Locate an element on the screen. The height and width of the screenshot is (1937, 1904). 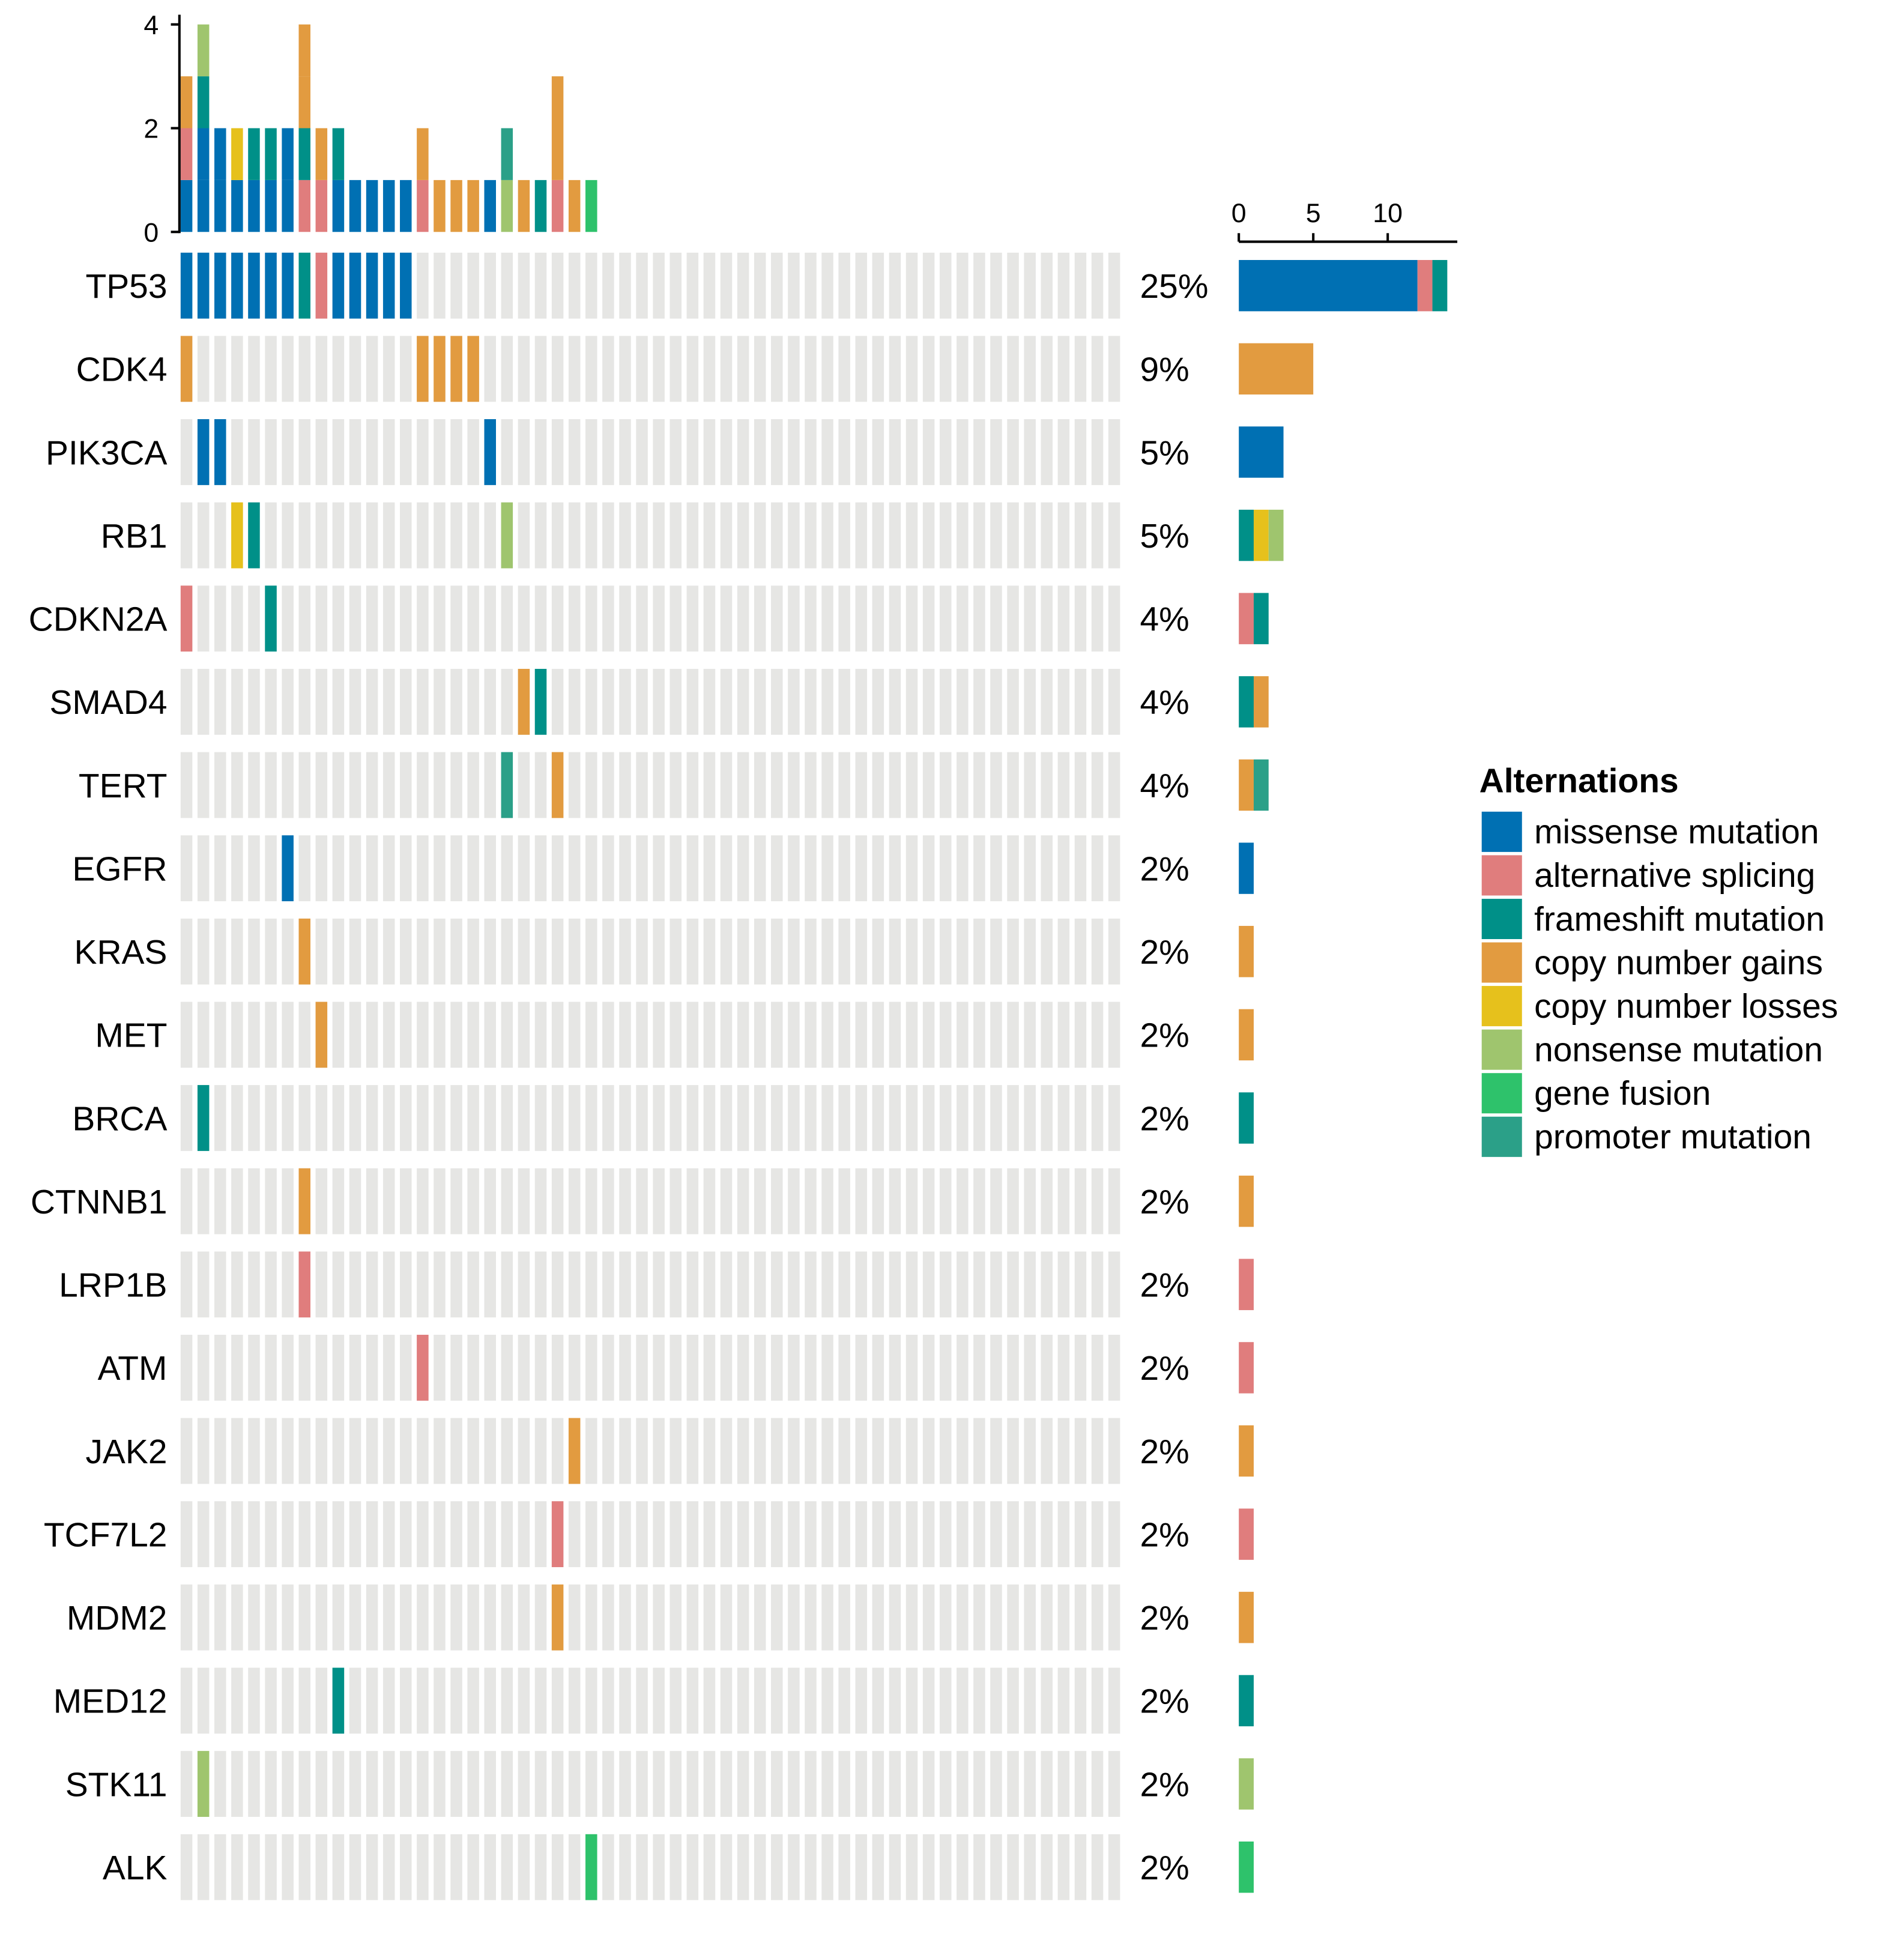
sample-bar-segment-fusion is located at coordinates (591, 206).